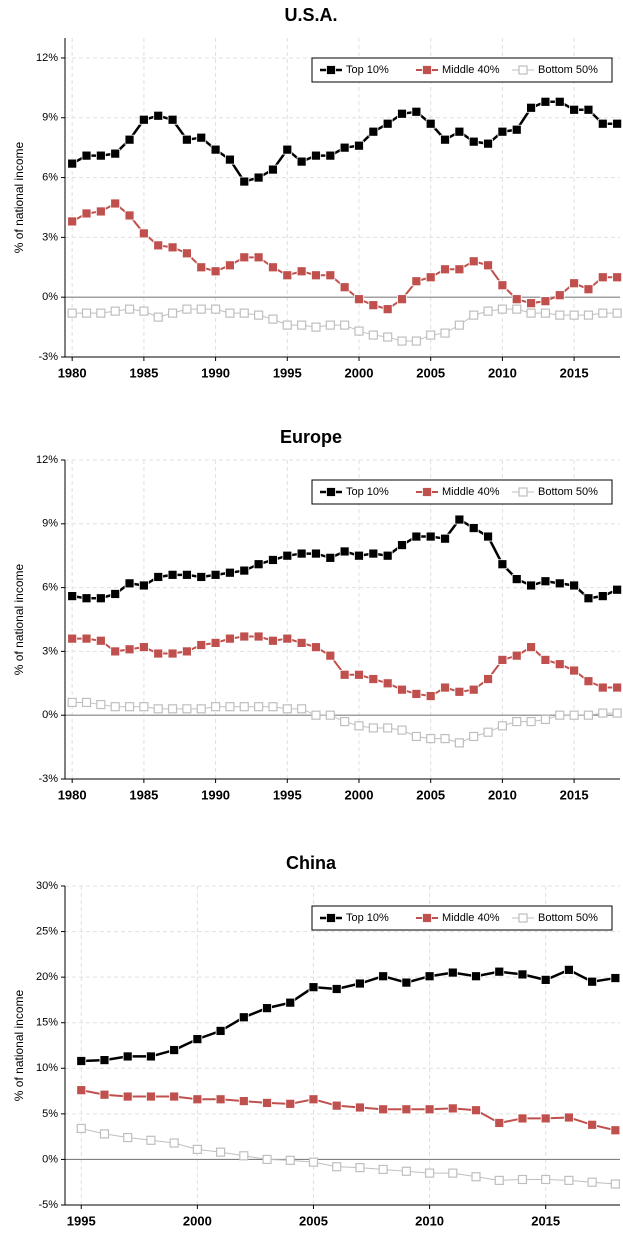 This screenshot has width=623, height=1234. What do you see at coordinates (50, 297) in the screenshot?
I see `y-tick-label: 0%` at bounding box center [50, 297].